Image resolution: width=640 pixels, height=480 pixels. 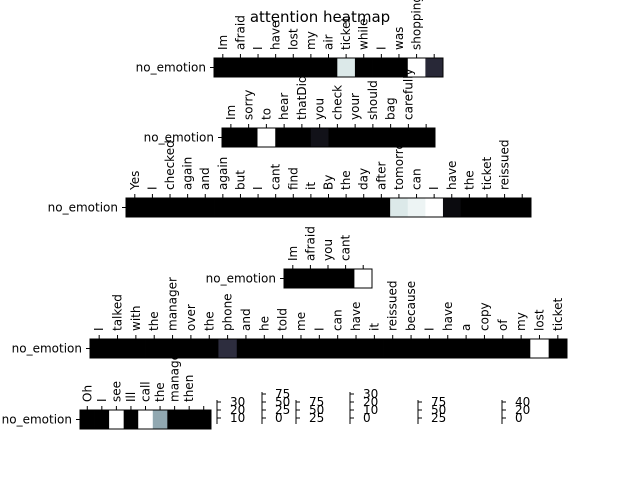 What do you see at coordinates (276, 176) in the screenshot?
I see `token-label: cant` at bounding box center [276, 176].